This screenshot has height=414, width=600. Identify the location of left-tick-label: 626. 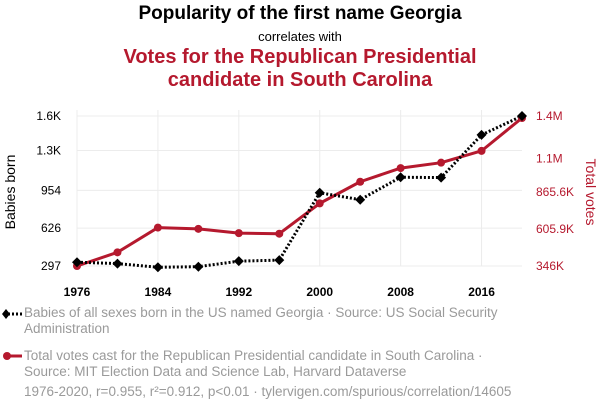
(51, 228).